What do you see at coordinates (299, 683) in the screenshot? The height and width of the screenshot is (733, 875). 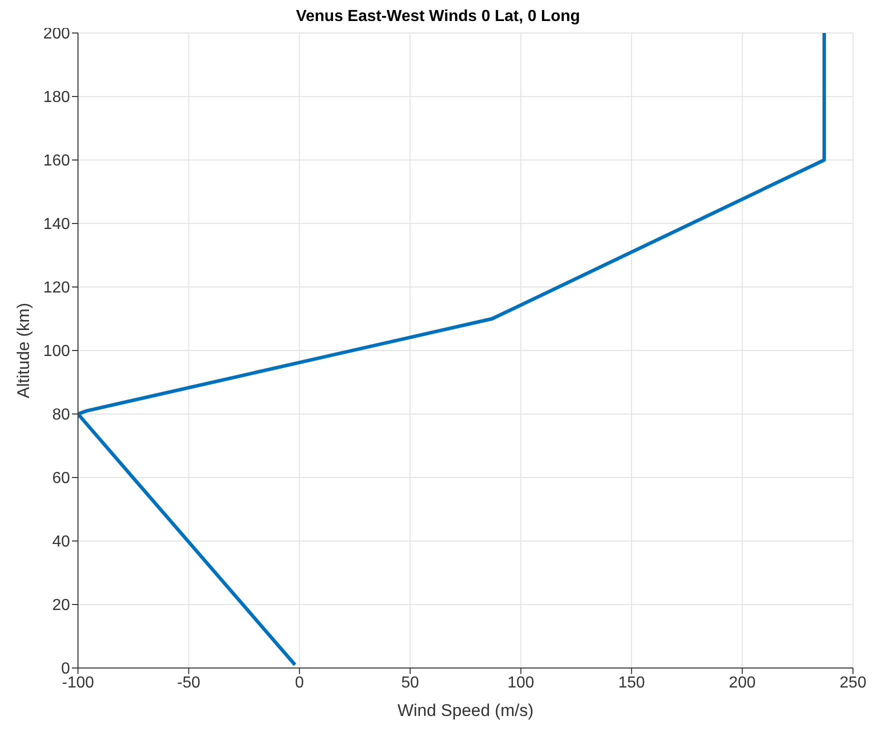 I see `x-tick-label: 0` at bounding box center [299, 683].